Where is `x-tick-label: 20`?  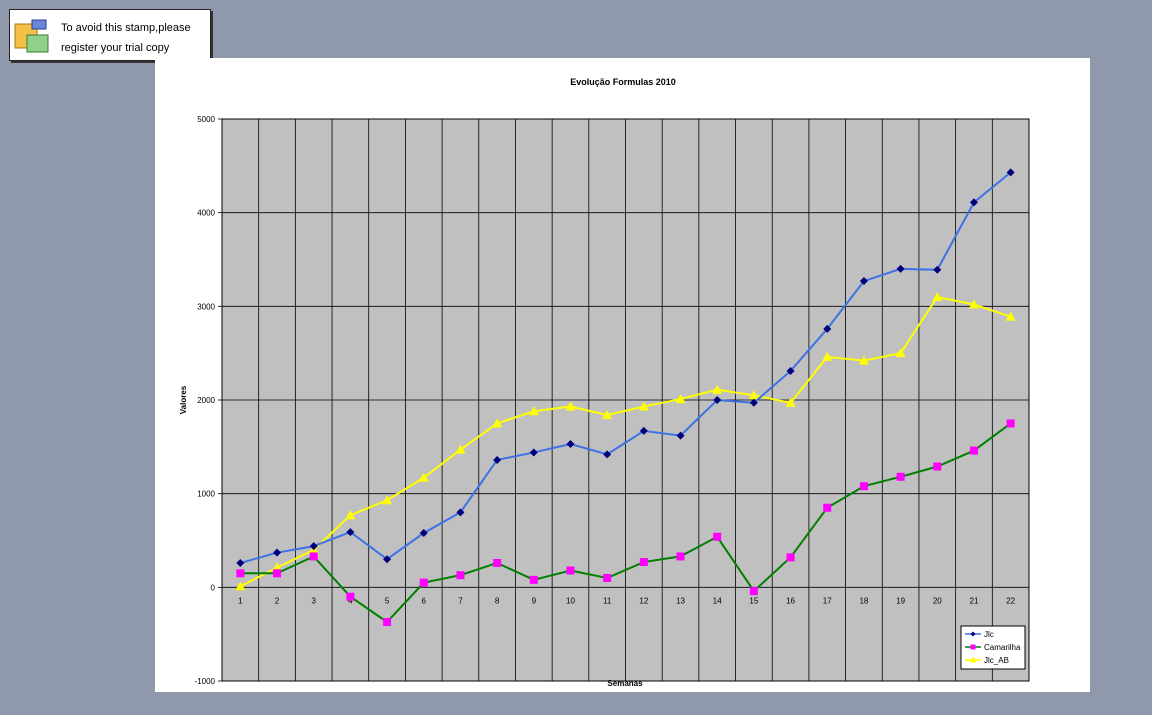
x-tick-label: 20 is located at coordinates (937, 600).